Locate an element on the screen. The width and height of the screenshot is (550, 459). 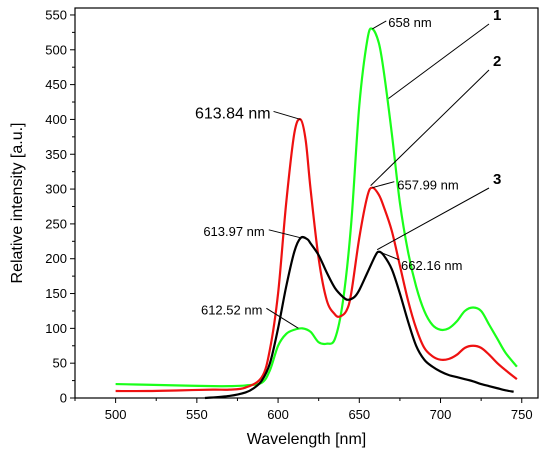
curve-number-label: 3 is located at coordinates (497, 179).